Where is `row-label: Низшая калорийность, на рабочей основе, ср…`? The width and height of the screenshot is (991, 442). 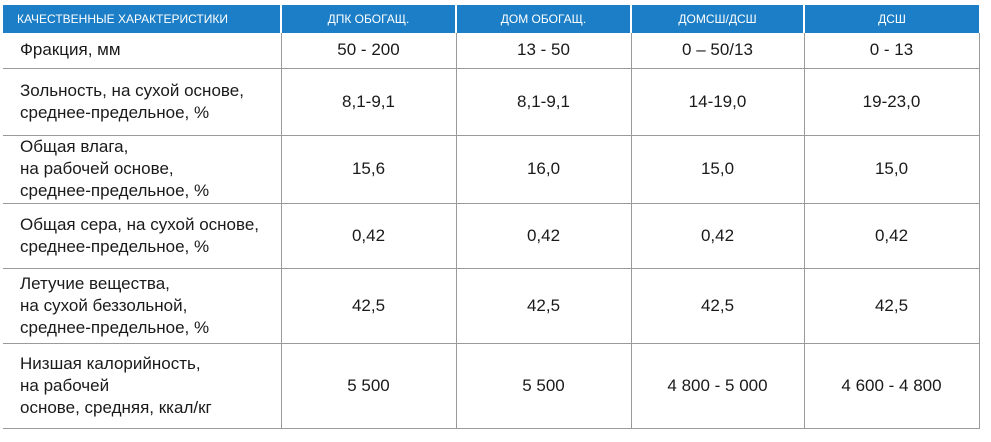 row-label: Низшая калорийность, на рабочей основе, ср… is located at coordinates (142, 386).